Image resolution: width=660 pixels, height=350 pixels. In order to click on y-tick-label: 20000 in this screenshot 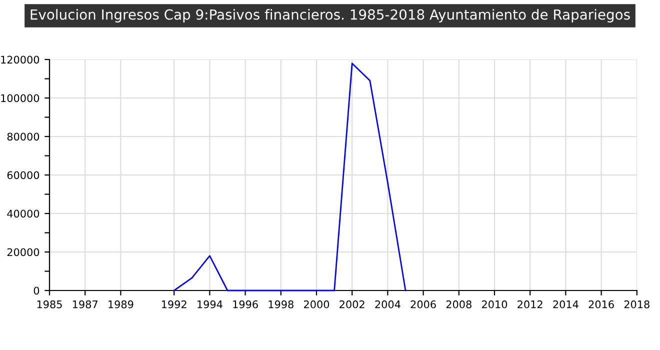, I will do `click(23, 252)`.